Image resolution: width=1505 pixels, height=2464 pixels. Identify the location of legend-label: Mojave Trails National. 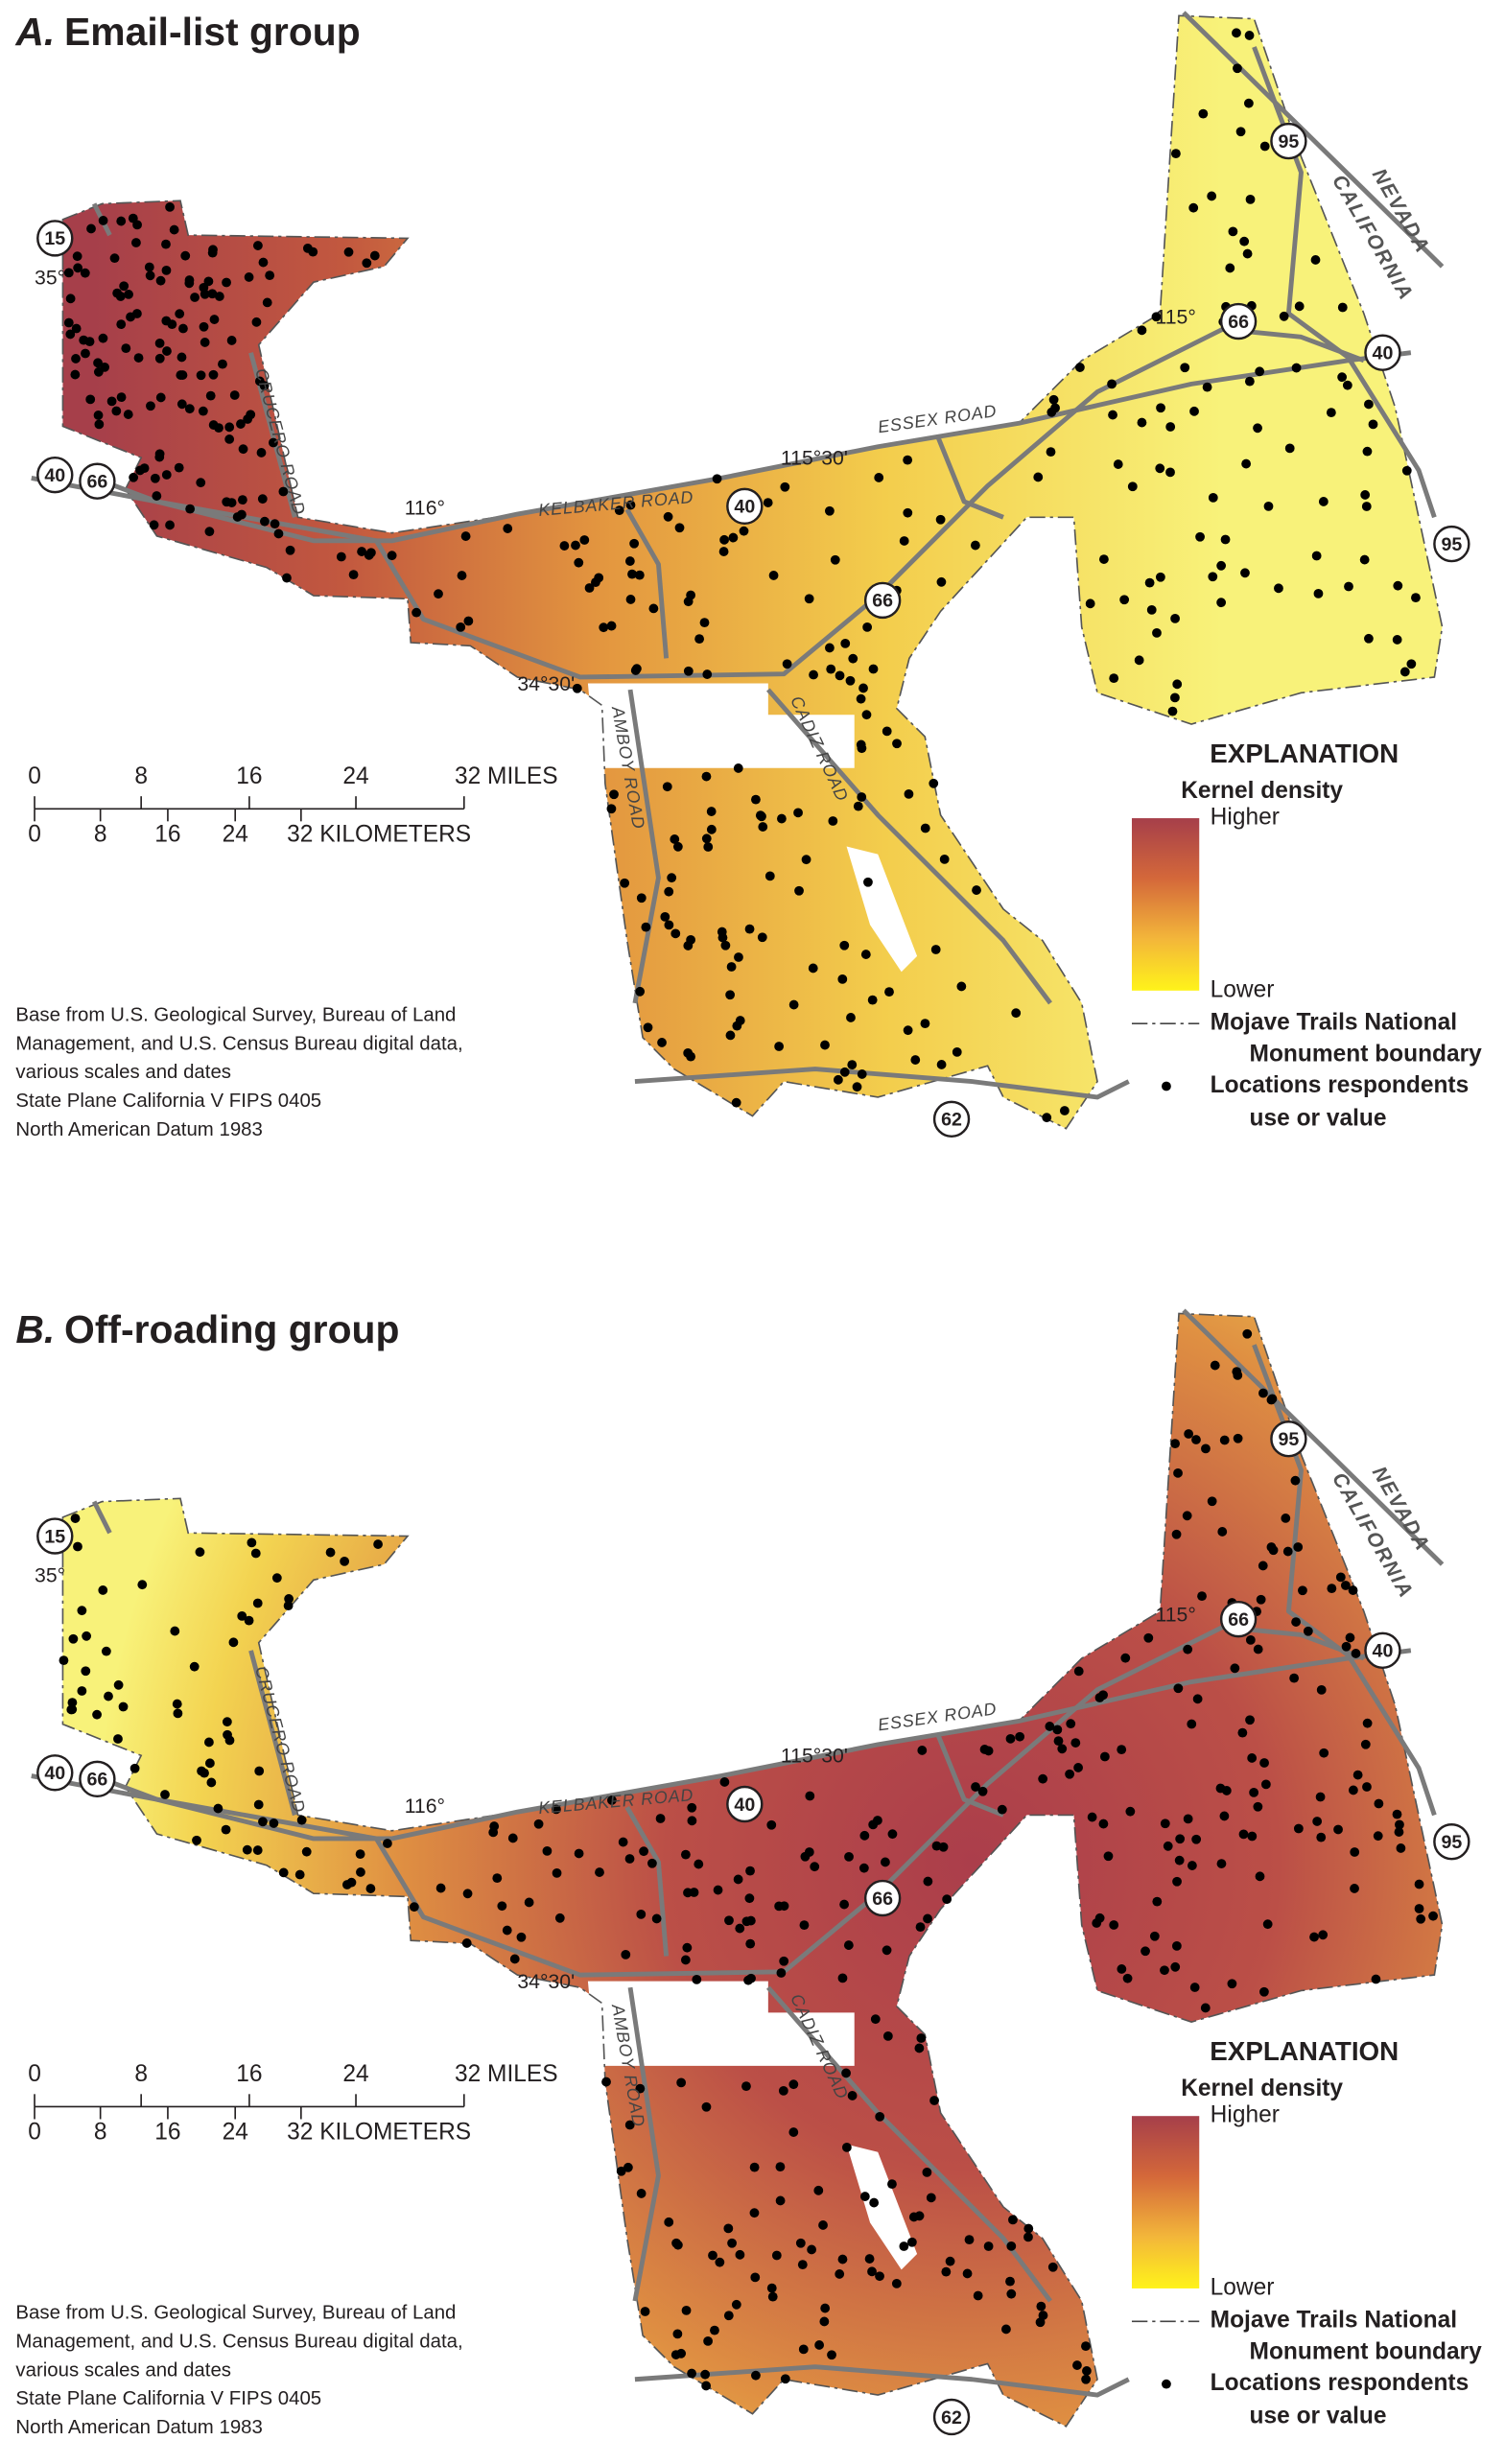
(1334, 1023).